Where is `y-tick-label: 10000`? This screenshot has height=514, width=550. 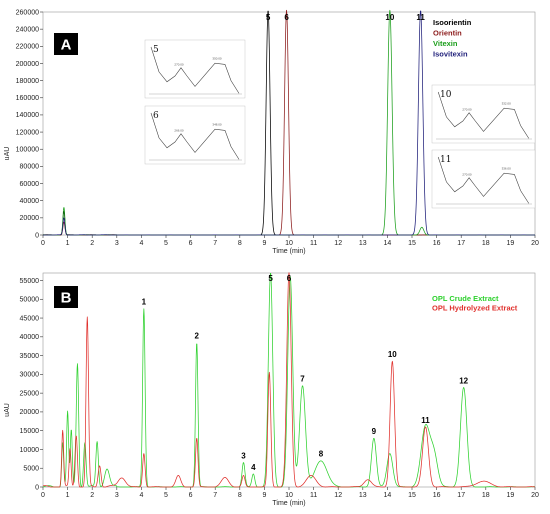
y-tick-label: 10000 is located at coordinates (30, 450).